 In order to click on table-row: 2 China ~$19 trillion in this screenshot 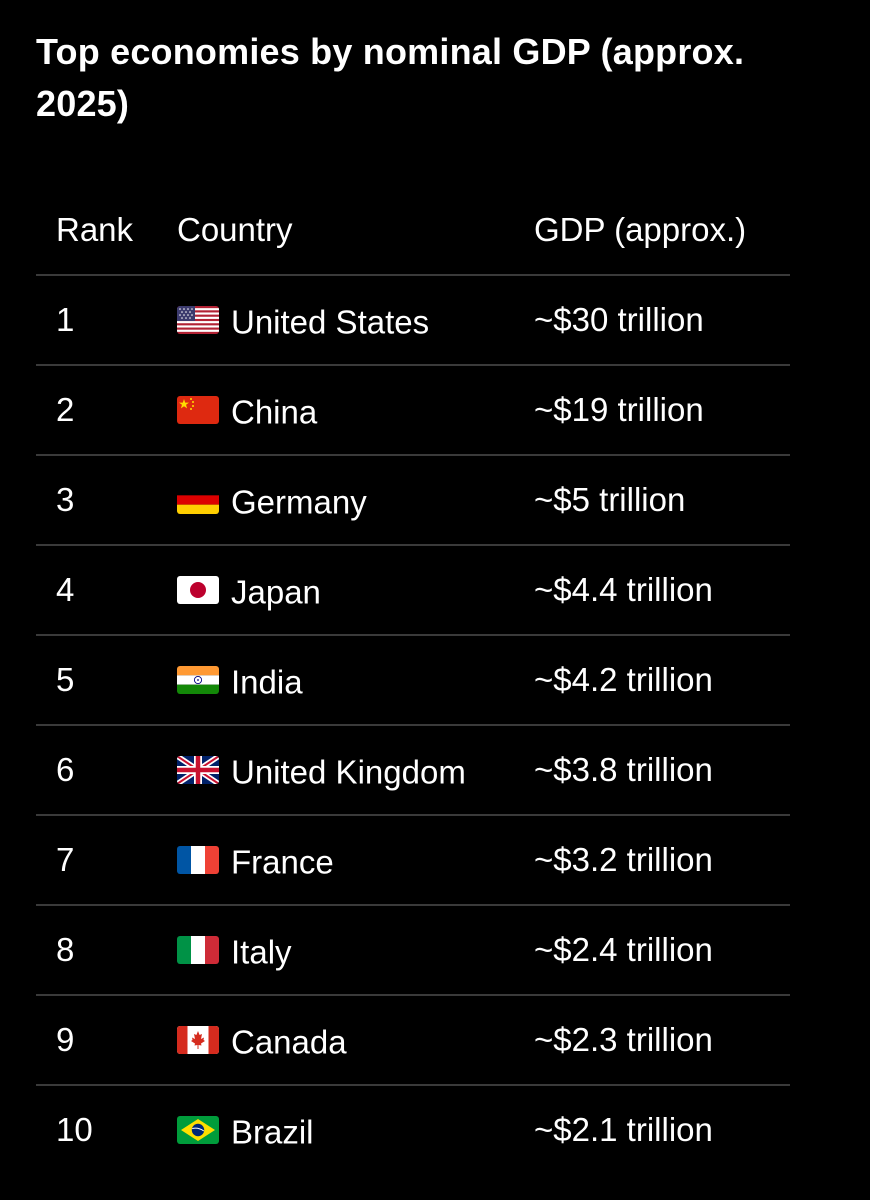, I will do `click(413, 411)`.